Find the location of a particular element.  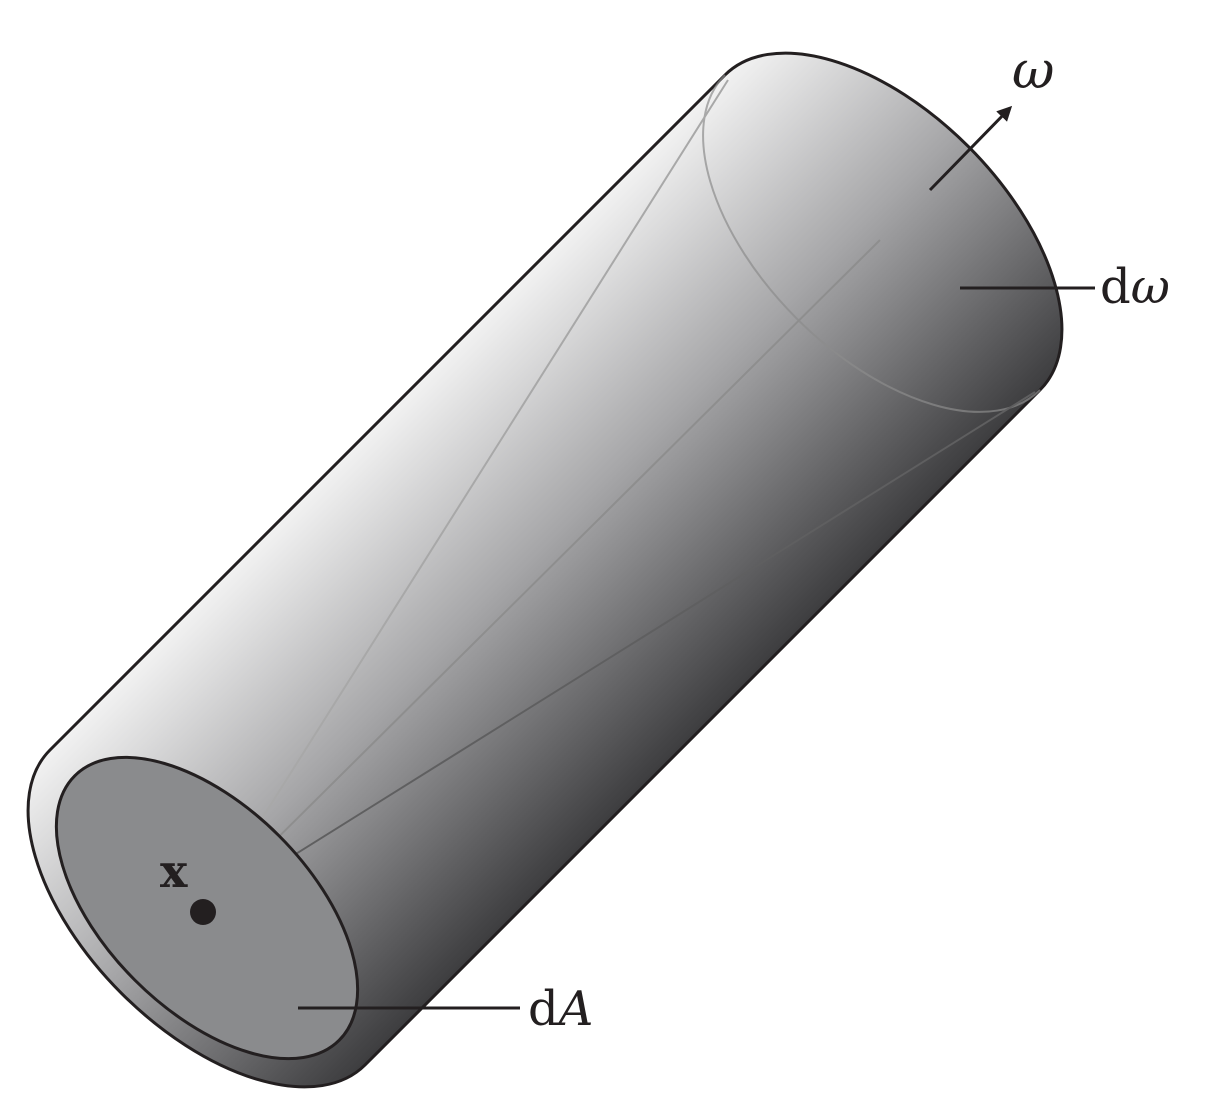

d-omega-label: dω is located at coordinates (1135, 287).